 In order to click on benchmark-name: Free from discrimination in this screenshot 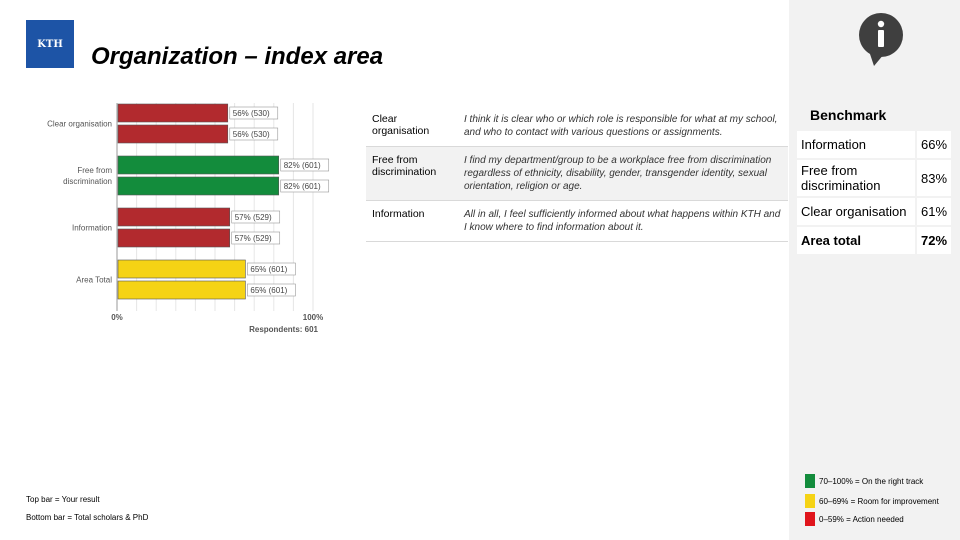, I will do `click(856, 178)`.